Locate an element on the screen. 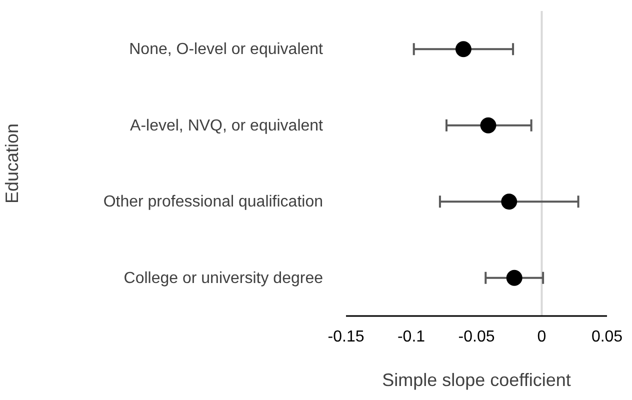 The width and height of the screenshot is (632, 400). x-tick-label: -0.05 is located at coordinates (476, 337).